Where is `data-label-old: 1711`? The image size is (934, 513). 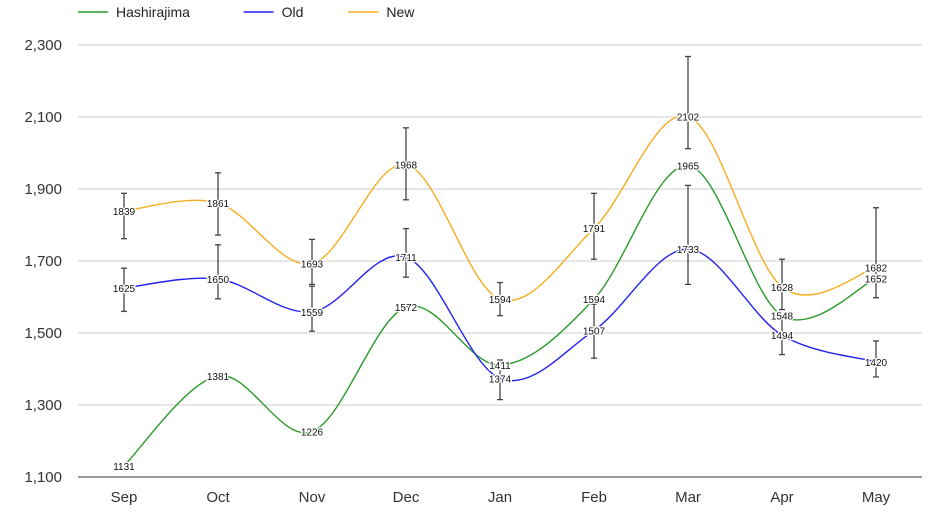 data-label-old: 1711 is located at coordinates (406, 258).